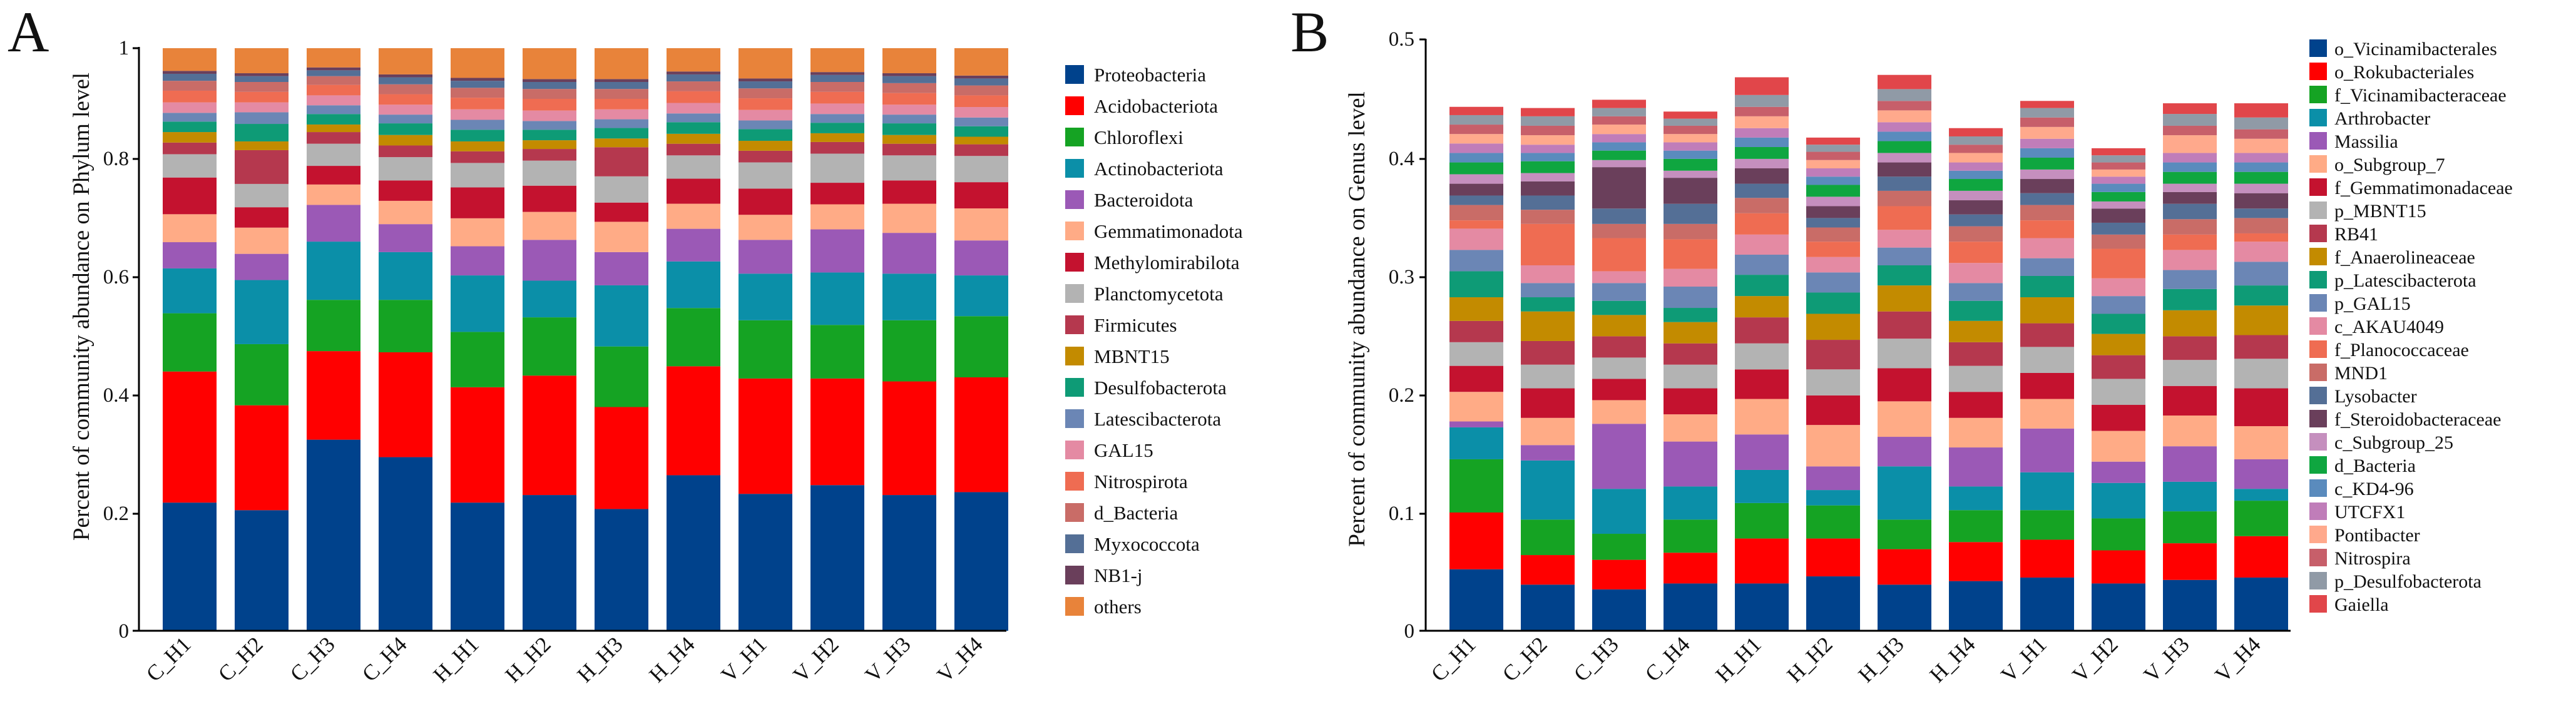 The height and width of the screenshot is (719, 2576). I want to click on legend-label: Firmicutes, so click(1135, 325).